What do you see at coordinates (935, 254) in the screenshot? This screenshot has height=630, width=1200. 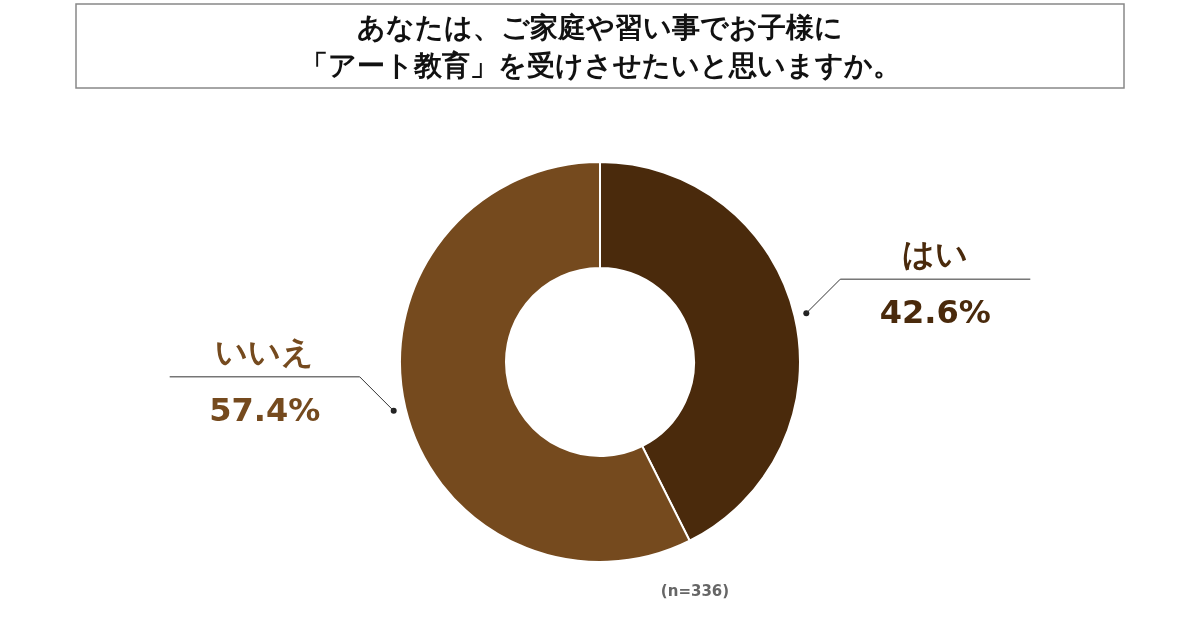 I see `slice-label: はい` at bounding box center [935, 254].